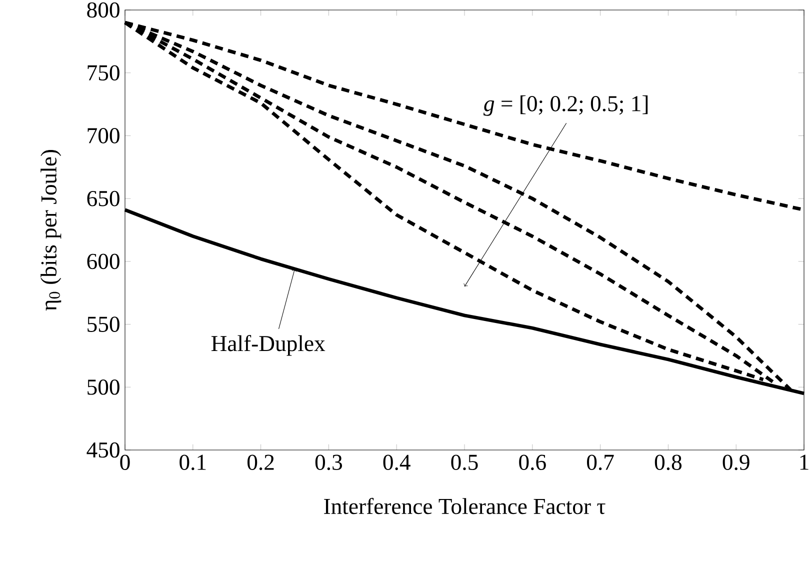 Image resolution: width=809 pixels, height=567 pixels. Describe the element at coordinates (51, 230) in the screenshot. I see `y-axis-title: η$_{0}$ (bits per Joule)` at that location.